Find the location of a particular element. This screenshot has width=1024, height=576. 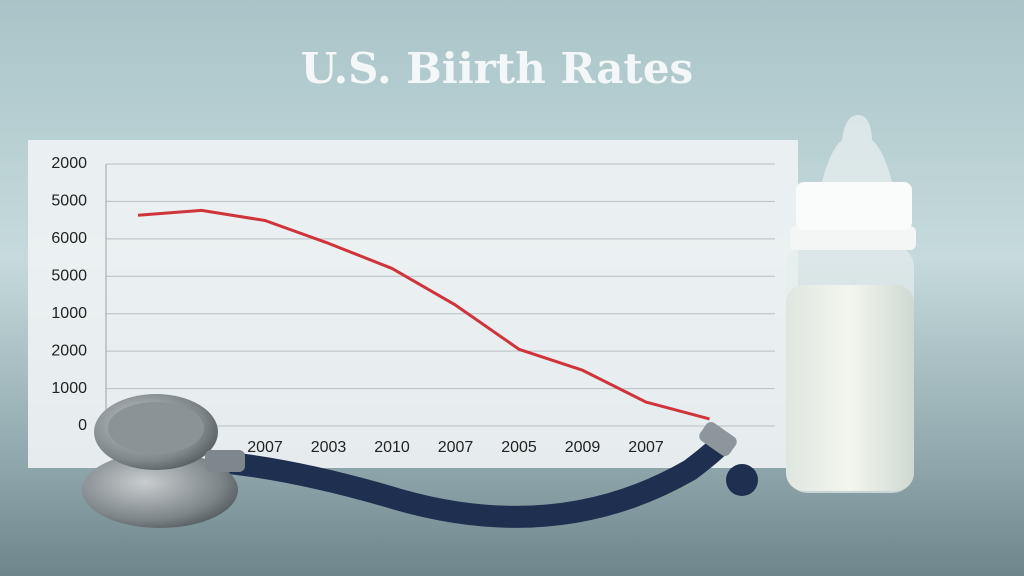

x-tick-label: 2009 is located at coordinates (583, 447).